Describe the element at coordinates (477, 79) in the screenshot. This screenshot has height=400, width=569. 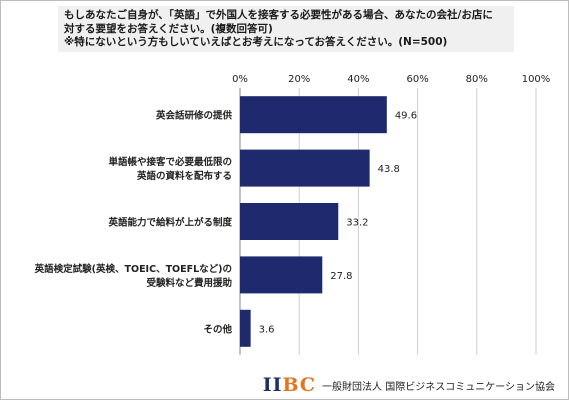
I see `x-tick-label: 80%` at that location.